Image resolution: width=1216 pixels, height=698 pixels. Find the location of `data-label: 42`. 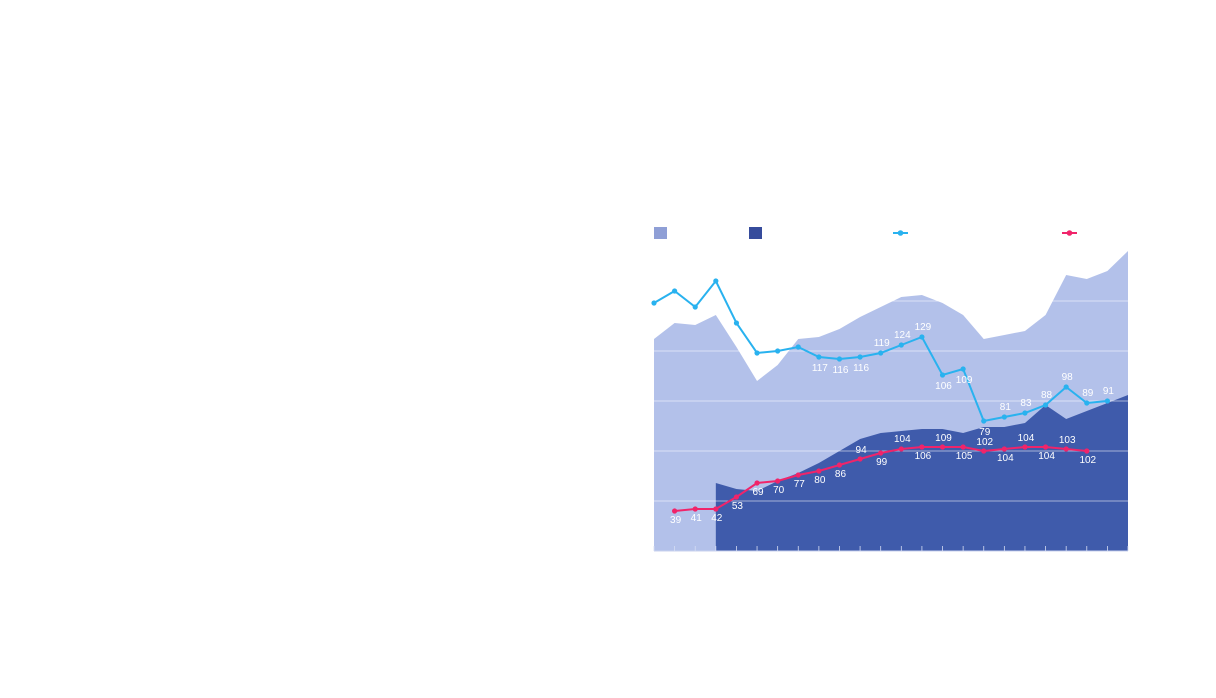

data-label: 42 is located at coordinates (717, 518).